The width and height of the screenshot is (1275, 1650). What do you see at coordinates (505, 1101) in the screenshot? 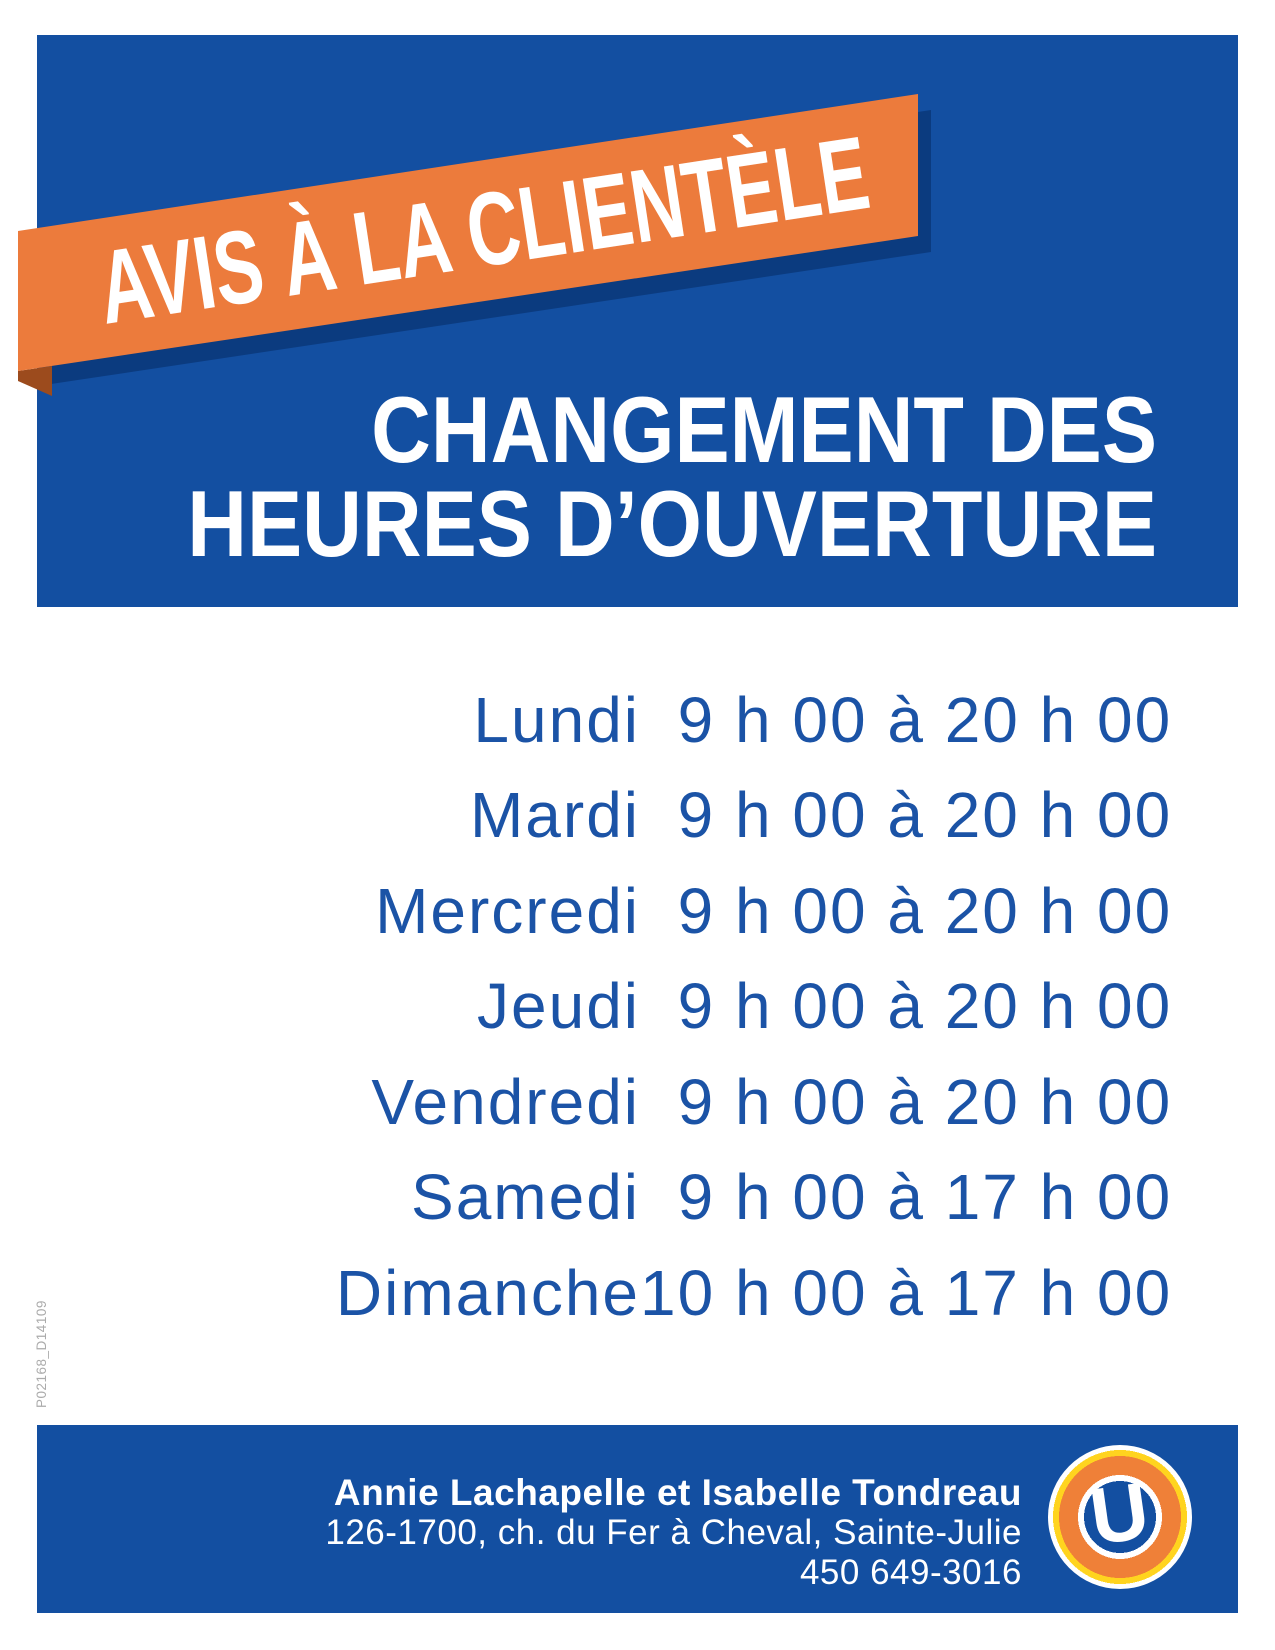
I see `schedule-day: Vendredi` at bounding box center [505, 1101].